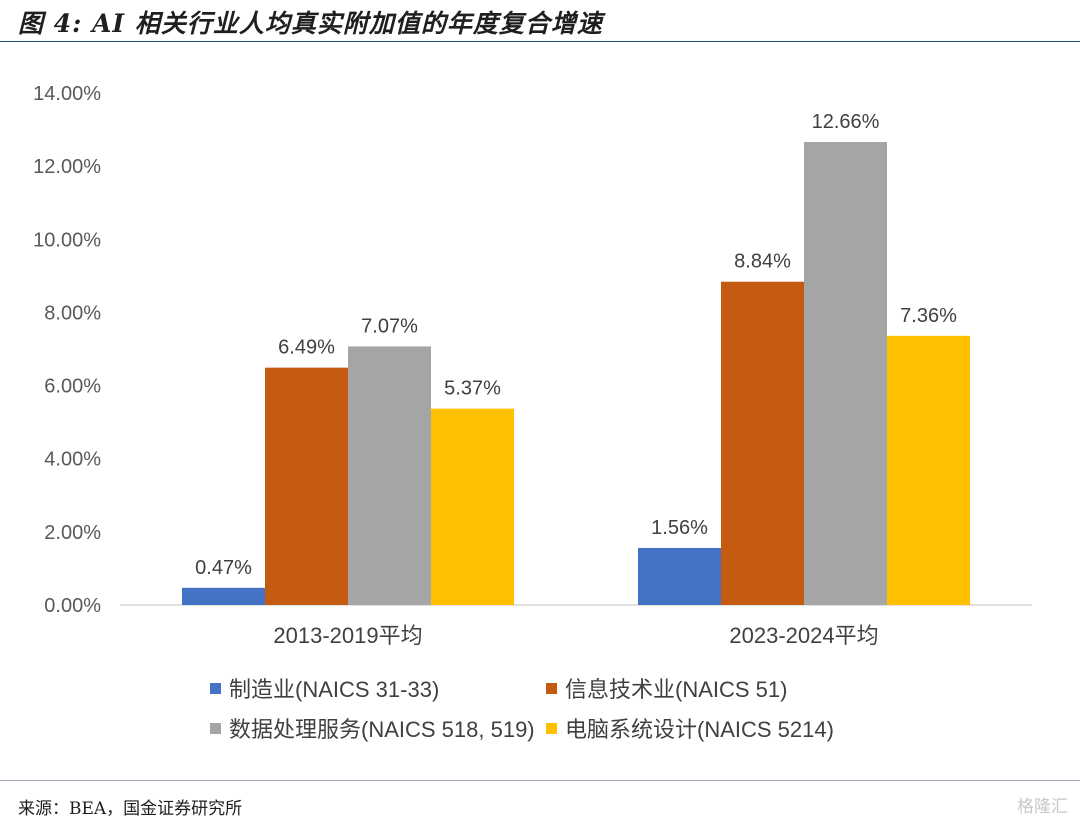 Image resolution: width=1080 pixels, height=821 pixels. I want to click on legend-label-information: 信息技术业(NAICS 51), so click(676, 689).